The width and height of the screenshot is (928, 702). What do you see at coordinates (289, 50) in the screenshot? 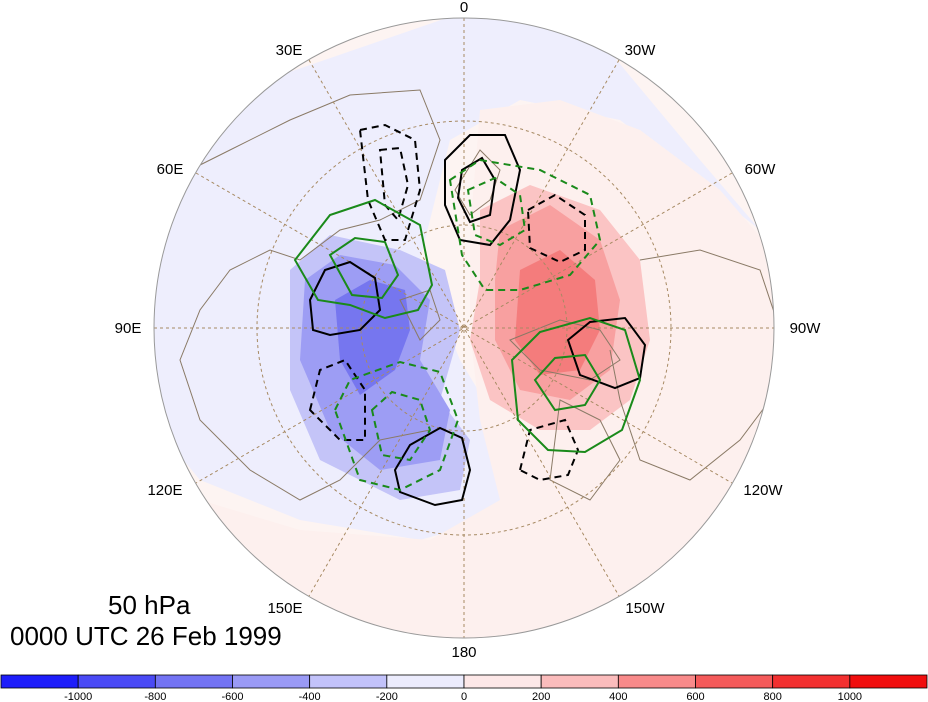
I see `lon-label-30e: 30E` at bounding box center [289, 50].